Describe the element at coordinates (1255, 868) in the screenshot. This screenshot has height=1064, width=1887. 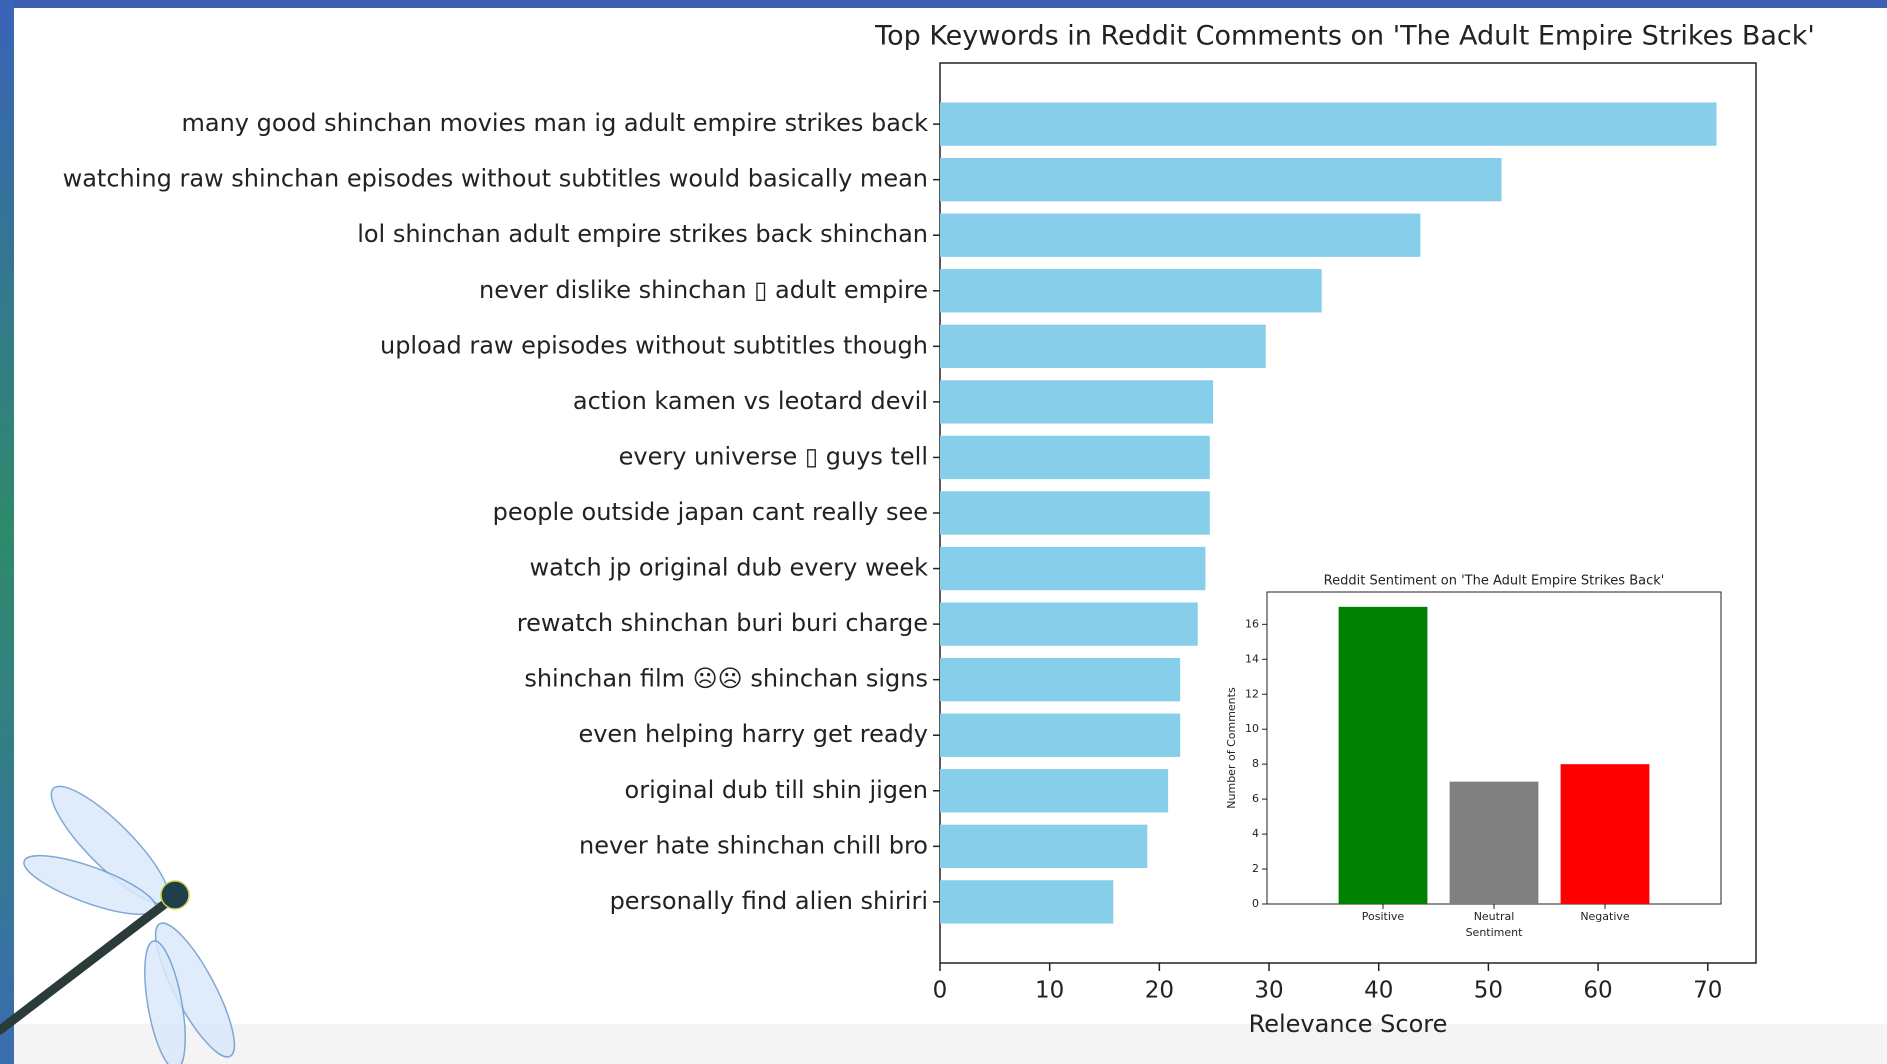
I see `y-tick-label: 2` at that location.